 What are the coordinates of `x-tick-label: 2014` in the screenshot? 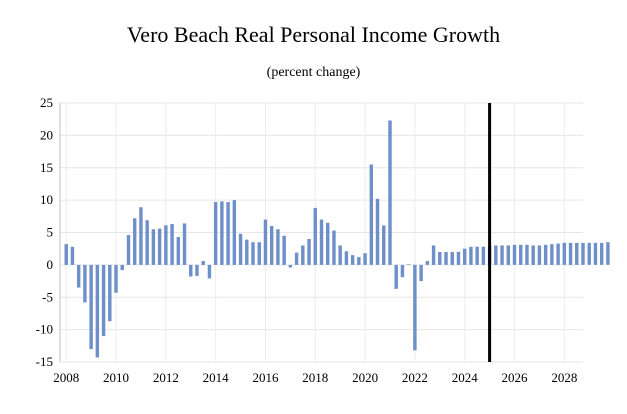 It's located at (216, 377).